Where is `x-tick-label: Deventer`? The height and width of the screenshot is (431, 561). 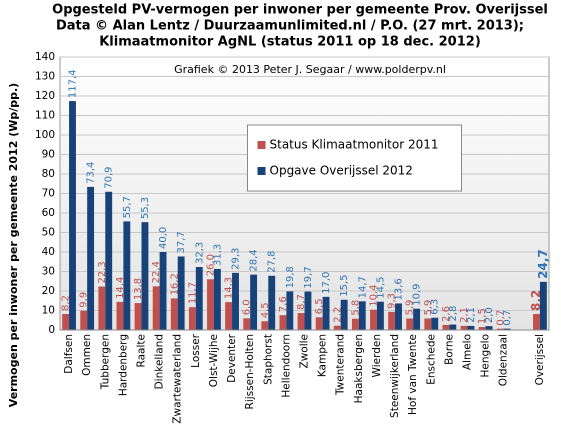 x-tick-label: Deventer is located at coordinates (232, 357).